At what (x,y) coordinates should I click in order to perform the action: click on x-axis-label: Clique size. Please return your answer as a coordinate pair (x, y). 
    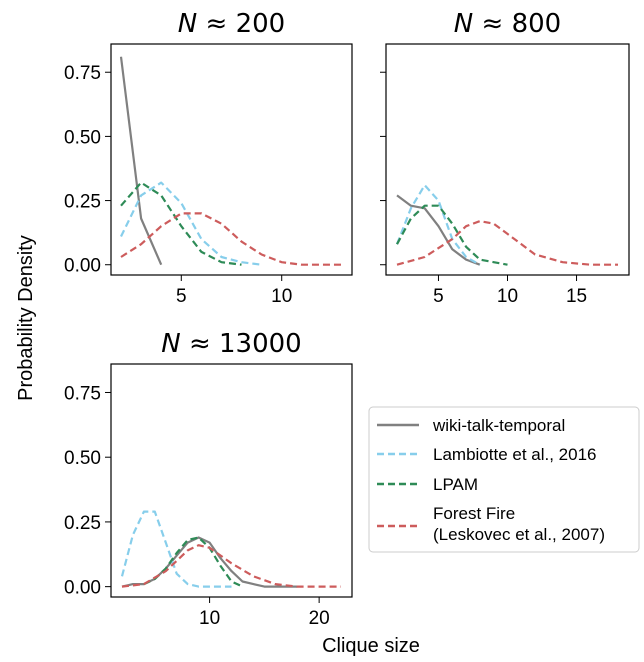
    Looking at the image, I should click on (371, 646).